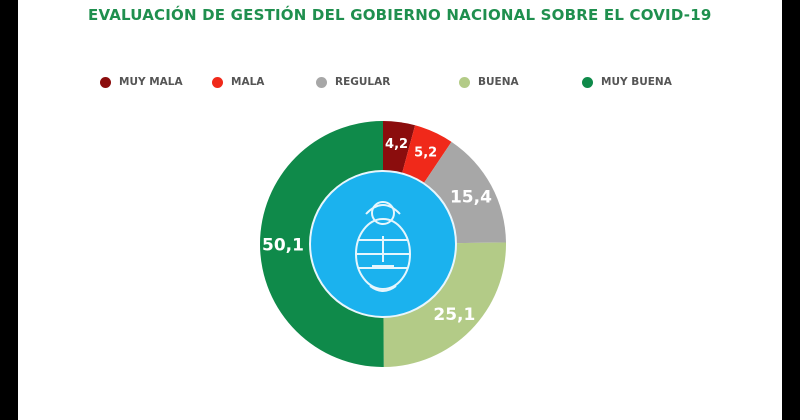 The height and width of the screenshot is (420, 800). I want to click on legend-item-regular: REGULAR, so click(353, 82).